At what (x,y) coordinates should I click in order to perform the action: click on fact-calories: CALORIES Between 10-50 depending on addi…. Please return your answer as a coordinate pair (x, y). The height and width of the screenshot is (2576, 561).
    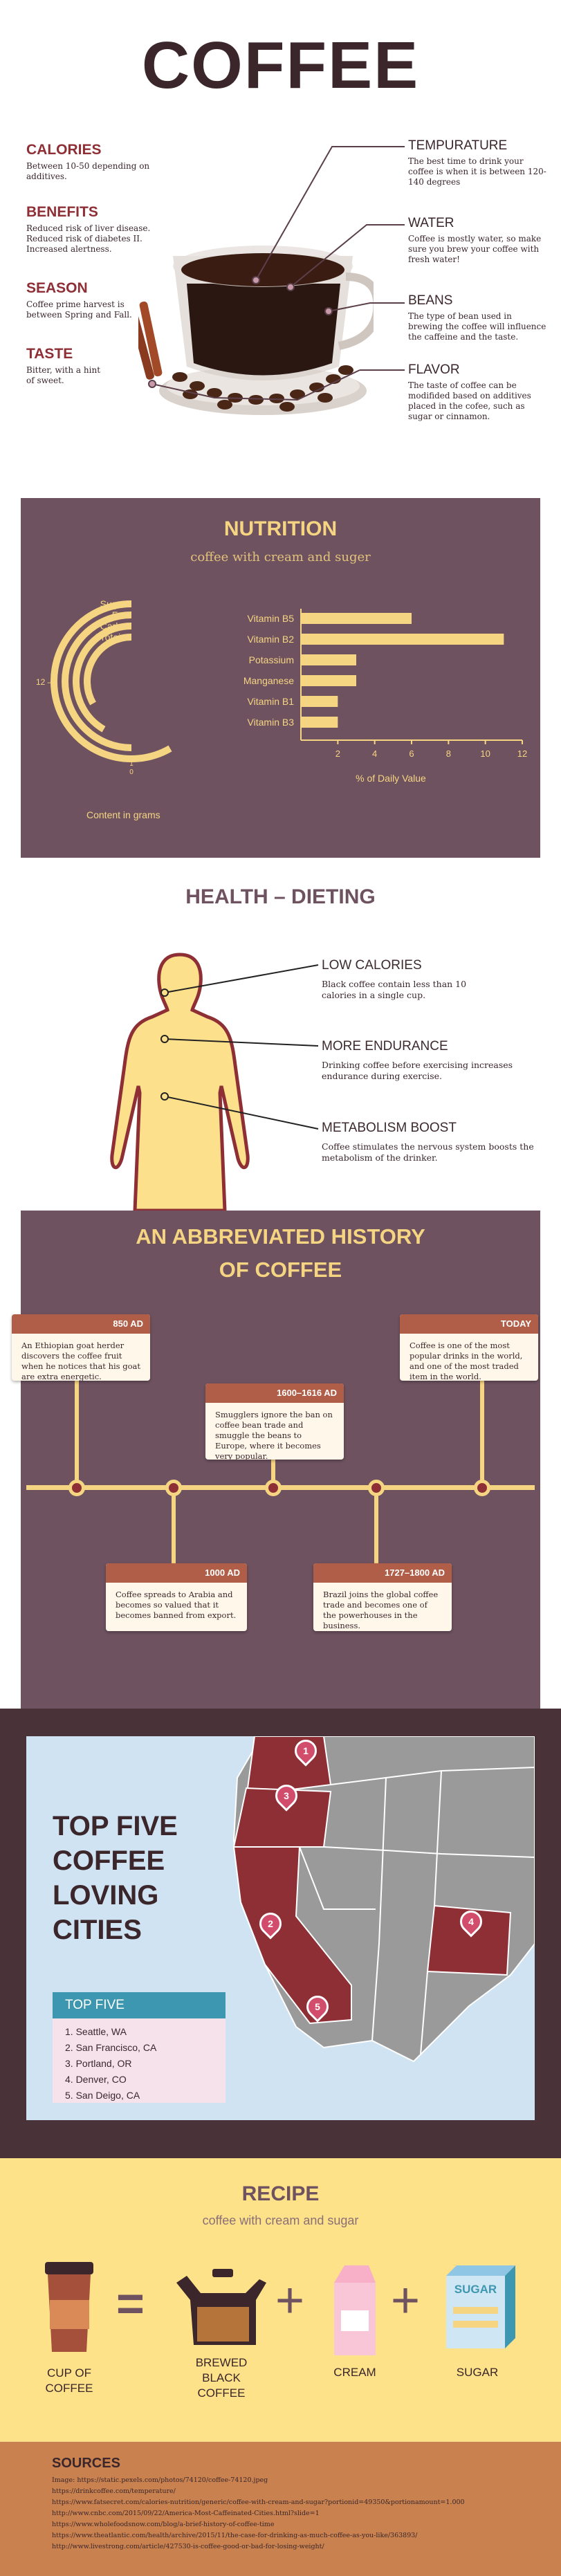
    Looking at the image, I should click on (88, 161).